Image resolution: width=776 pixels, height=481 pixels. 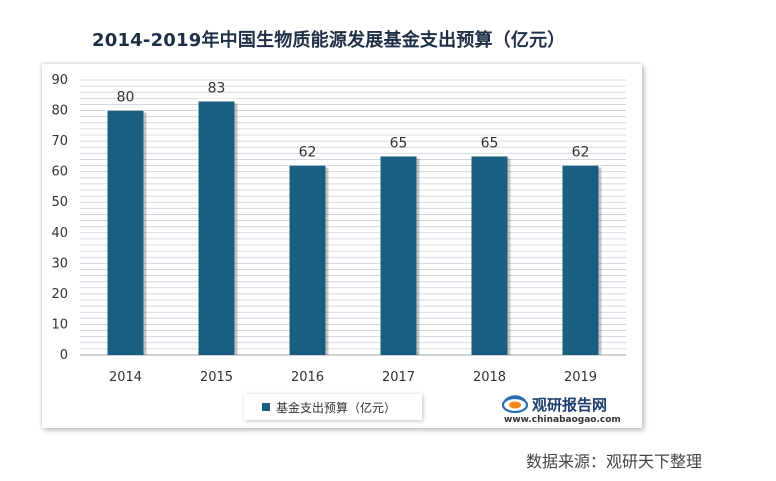 What do you see at coordinates (353, 120) in the screenshot?
I see `data-labels: 80 83 62 65 65 62` at bounding box center [353, 120].